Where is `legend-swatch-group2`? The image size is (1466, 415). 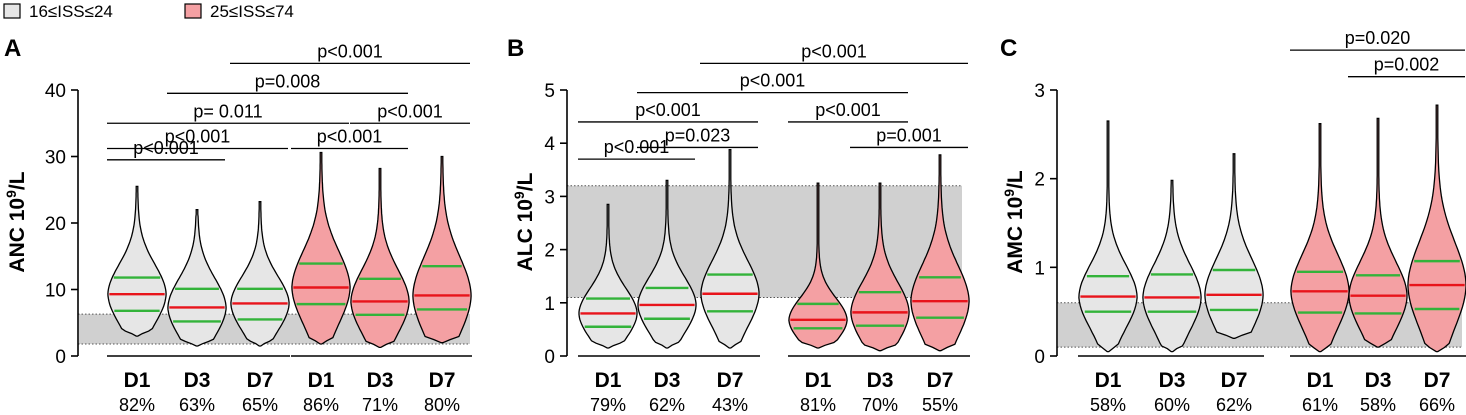 legend-swatch-group2 is located at coordinates (193, 11).